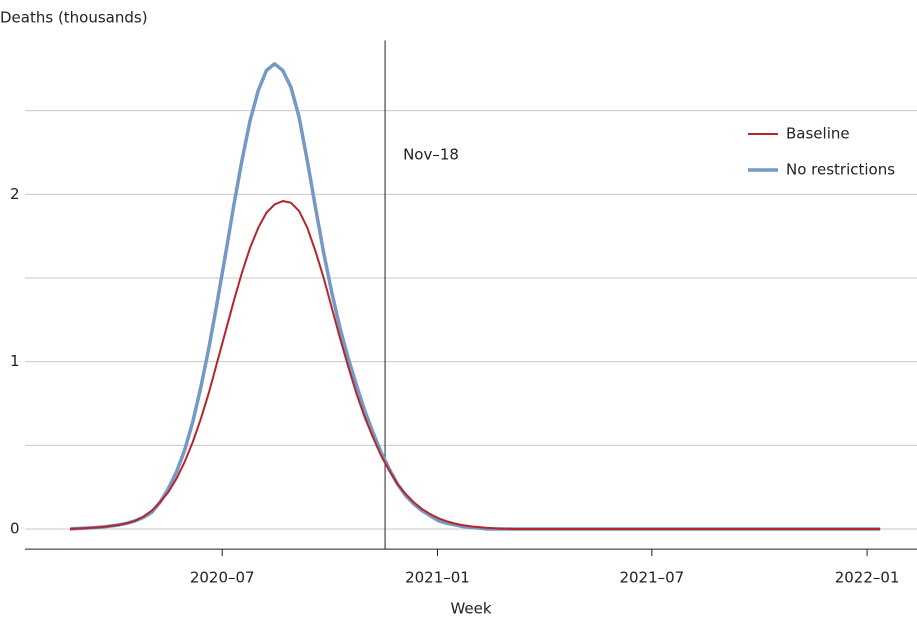 This screenshot has width=917, height=625. I want to click on y-tick-label: 1, so click(15, 361).